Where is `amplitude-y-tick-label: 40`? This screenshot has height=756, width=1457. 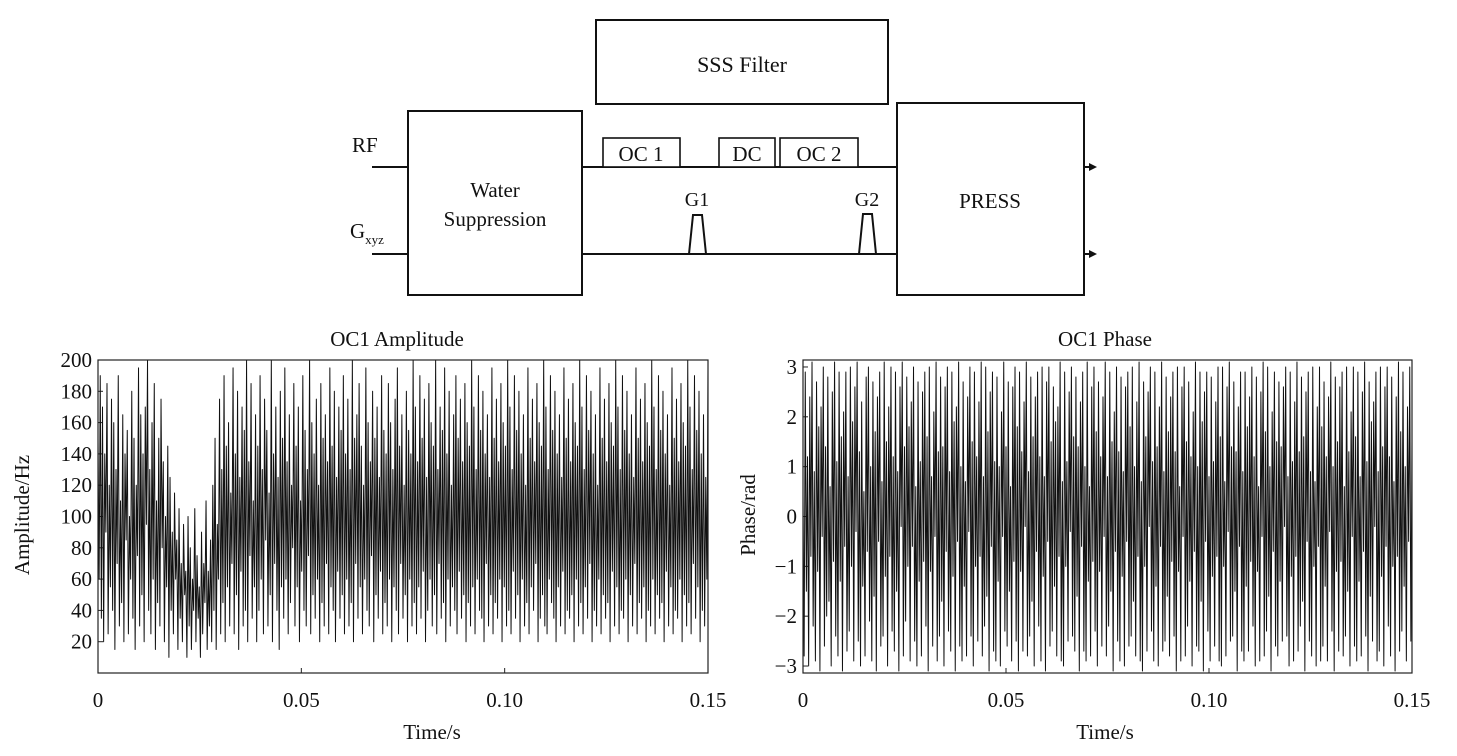
amplitude-y-tick-label: 40 is located at coordinates (81, 610).